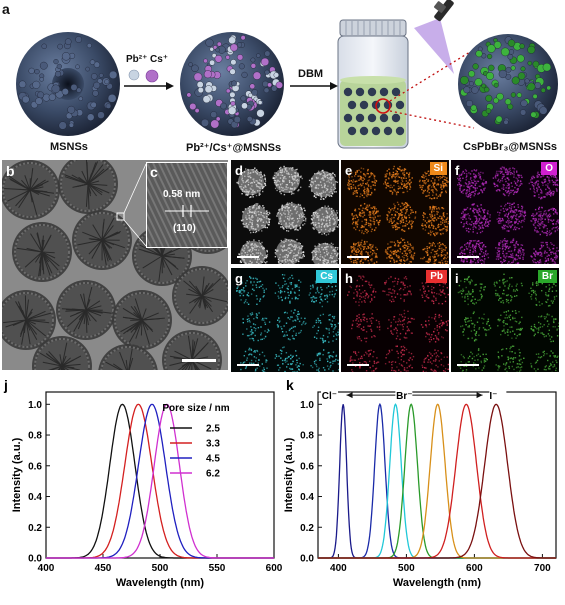 The image size is (565, 605). What do you see at coordinates (285, 212) in the screenshot?
I see `eds-map-d: d` at bounding box center [285, 212].